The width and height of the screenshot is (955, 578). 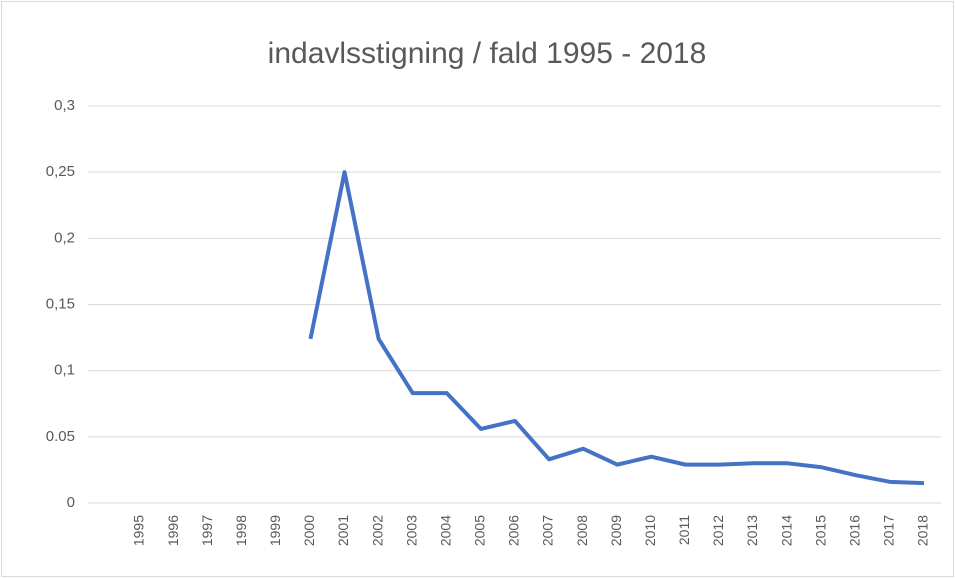 What do you see at coordinates (64, 105) in the screenshot?
I see `y-tick-label: 0,3` at bounding box center [64, 105].